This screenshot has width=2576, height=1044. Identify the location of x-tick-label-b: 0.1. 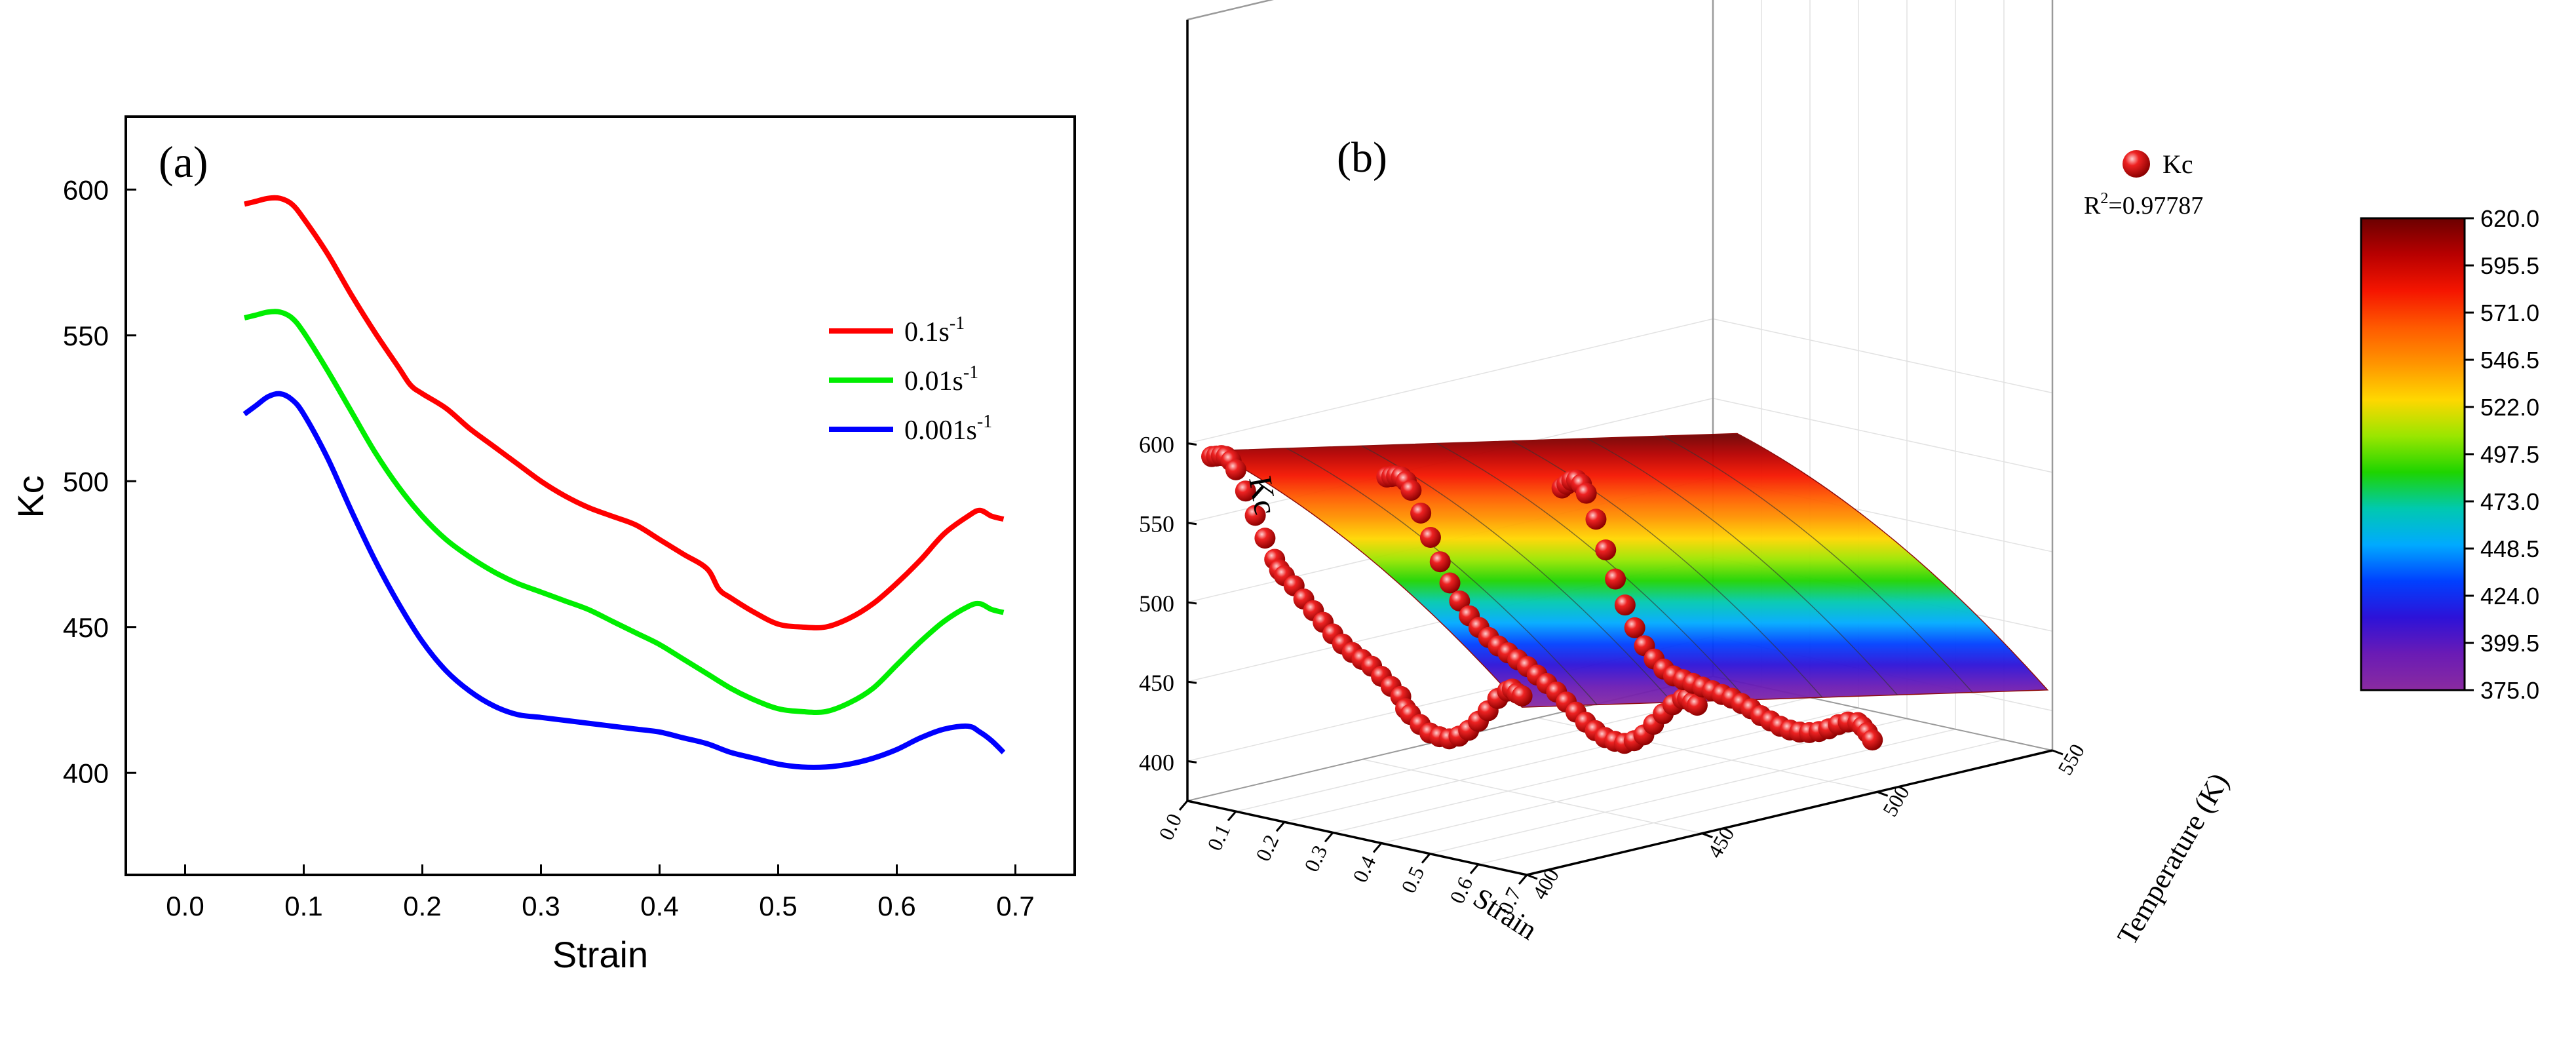
(1218, 837).